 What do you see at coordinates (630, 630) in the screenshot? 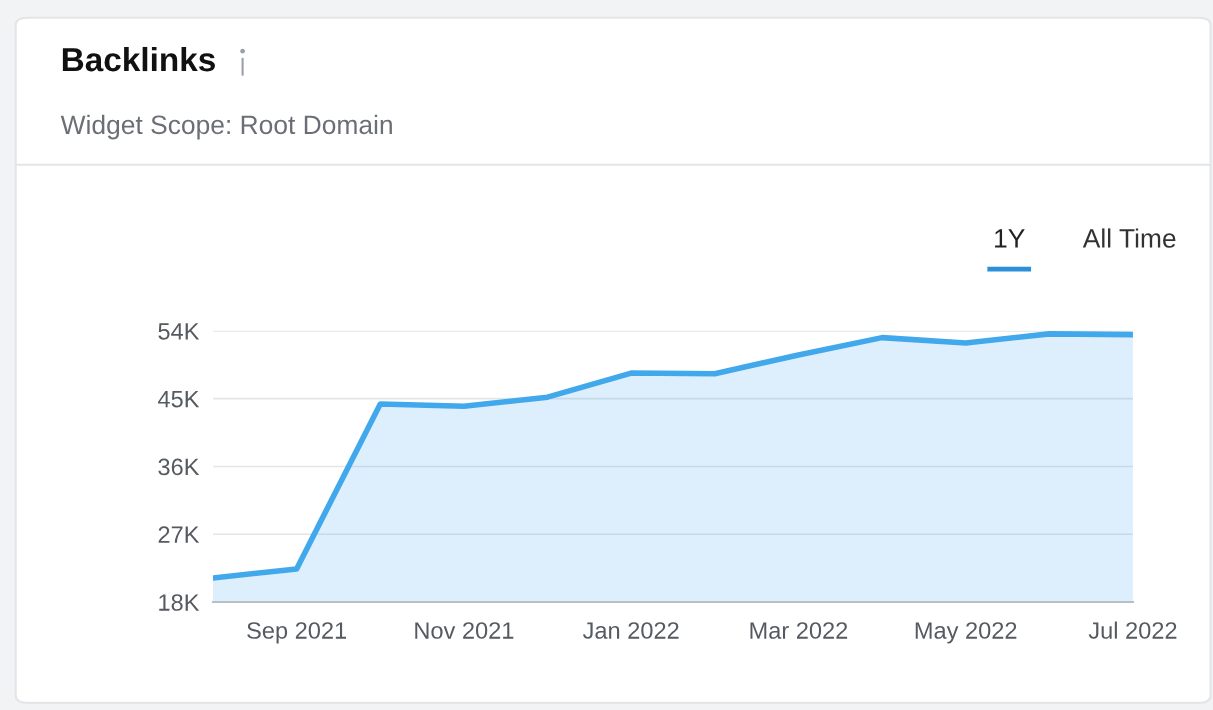
I see `x-tick-label: Jan 2022` at bounding box center [630, 630].